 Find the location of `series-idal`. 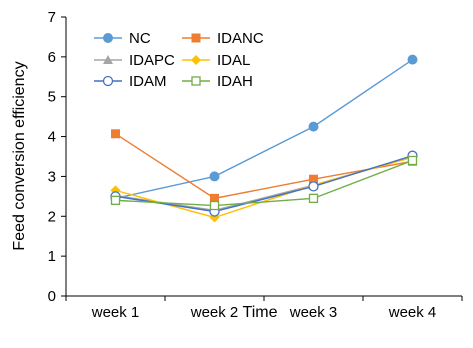

series-idal is located at coordinates (264, 187).